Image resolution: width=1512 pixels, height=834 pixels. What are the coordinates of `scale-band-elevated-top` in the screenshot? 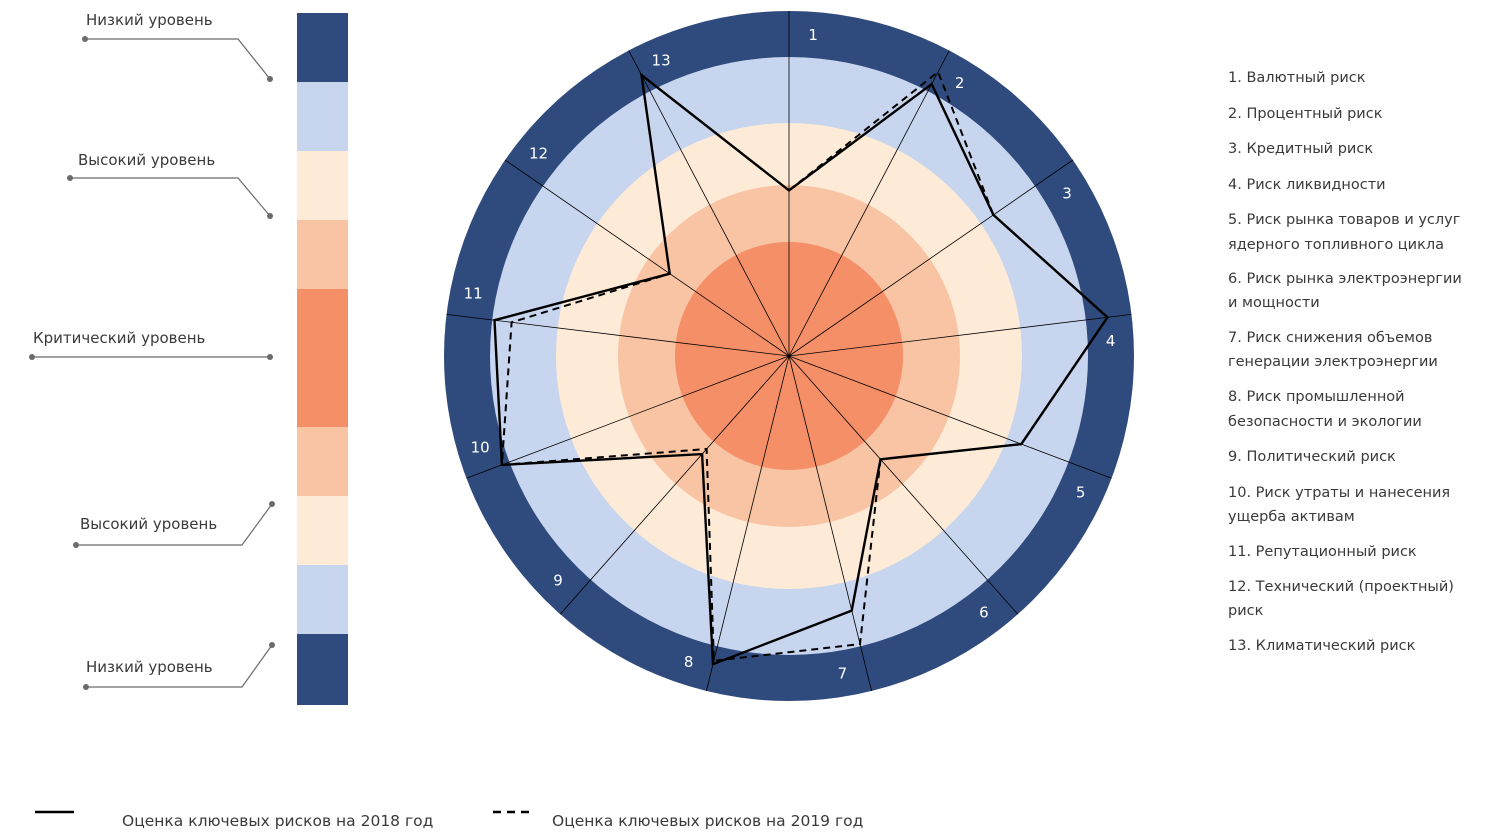 It's located at (322, 185).